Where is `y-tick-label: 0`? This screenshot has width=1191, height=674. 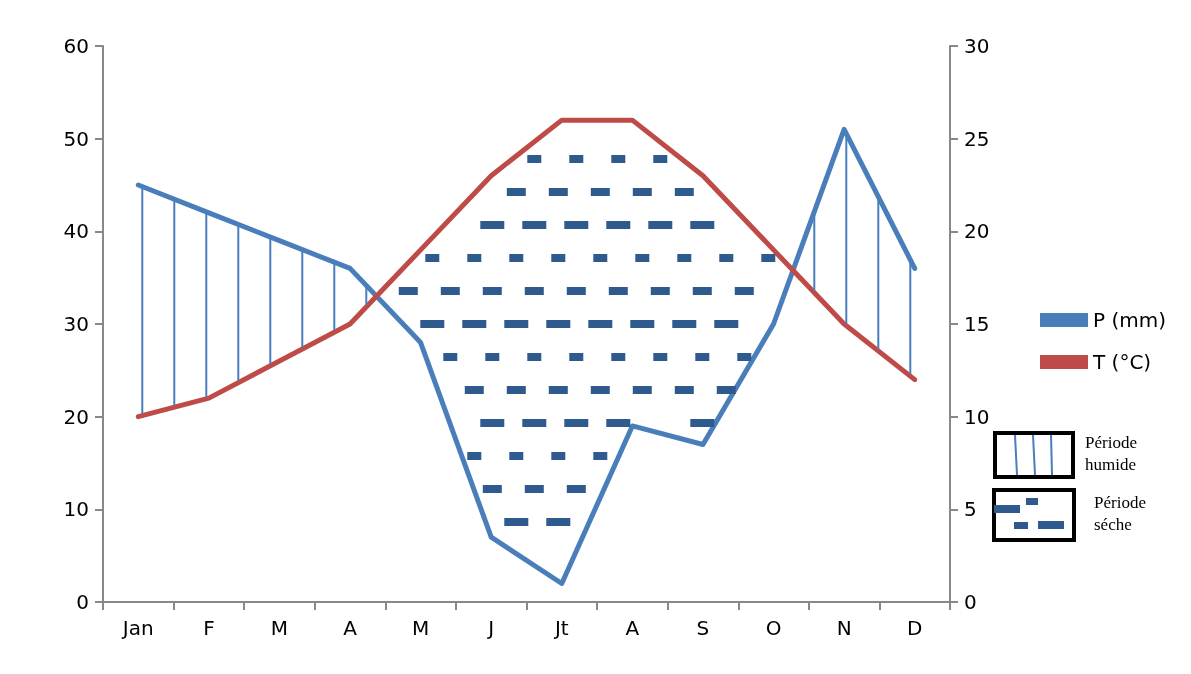 y-tick-label: 0 is located at coordinates (82, 602).